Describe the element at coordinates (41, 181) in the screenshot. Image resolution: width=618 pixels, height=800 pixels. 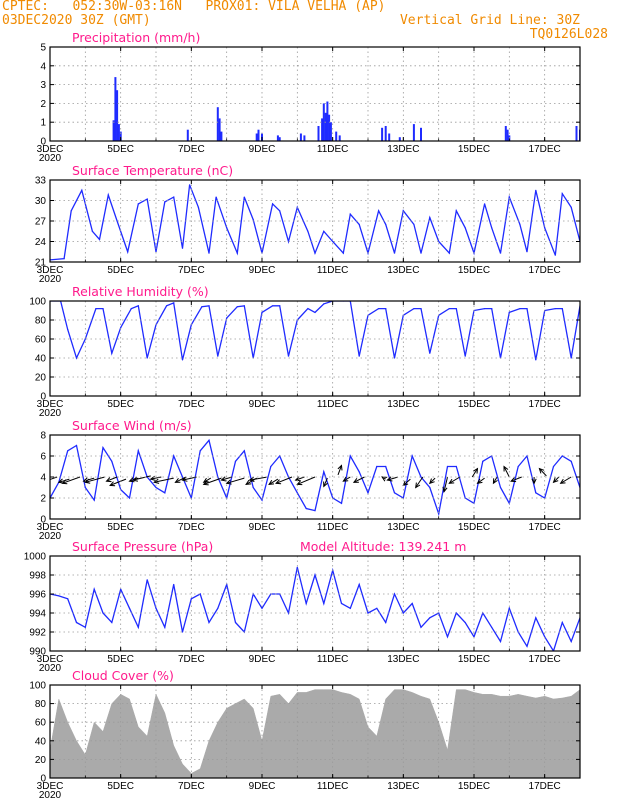
I see `y-tick-label: 33` at that location.